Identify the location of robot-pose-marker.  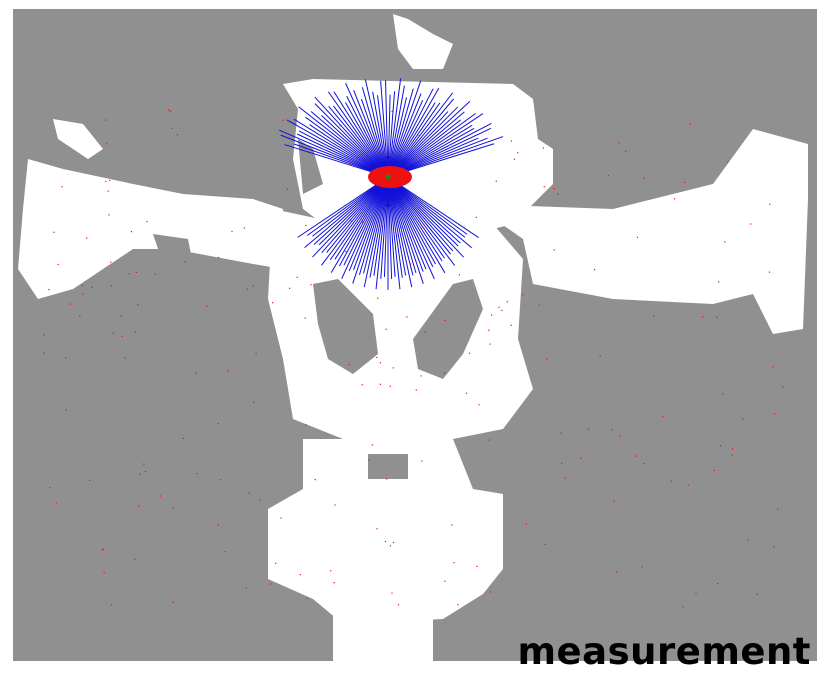
(388, 177).